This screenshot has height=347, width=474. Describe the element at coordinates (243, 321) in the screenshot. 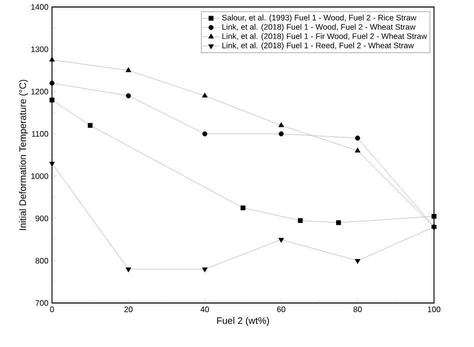

I see `x-axis-title: Fuel 2 (wt%)` at that location.